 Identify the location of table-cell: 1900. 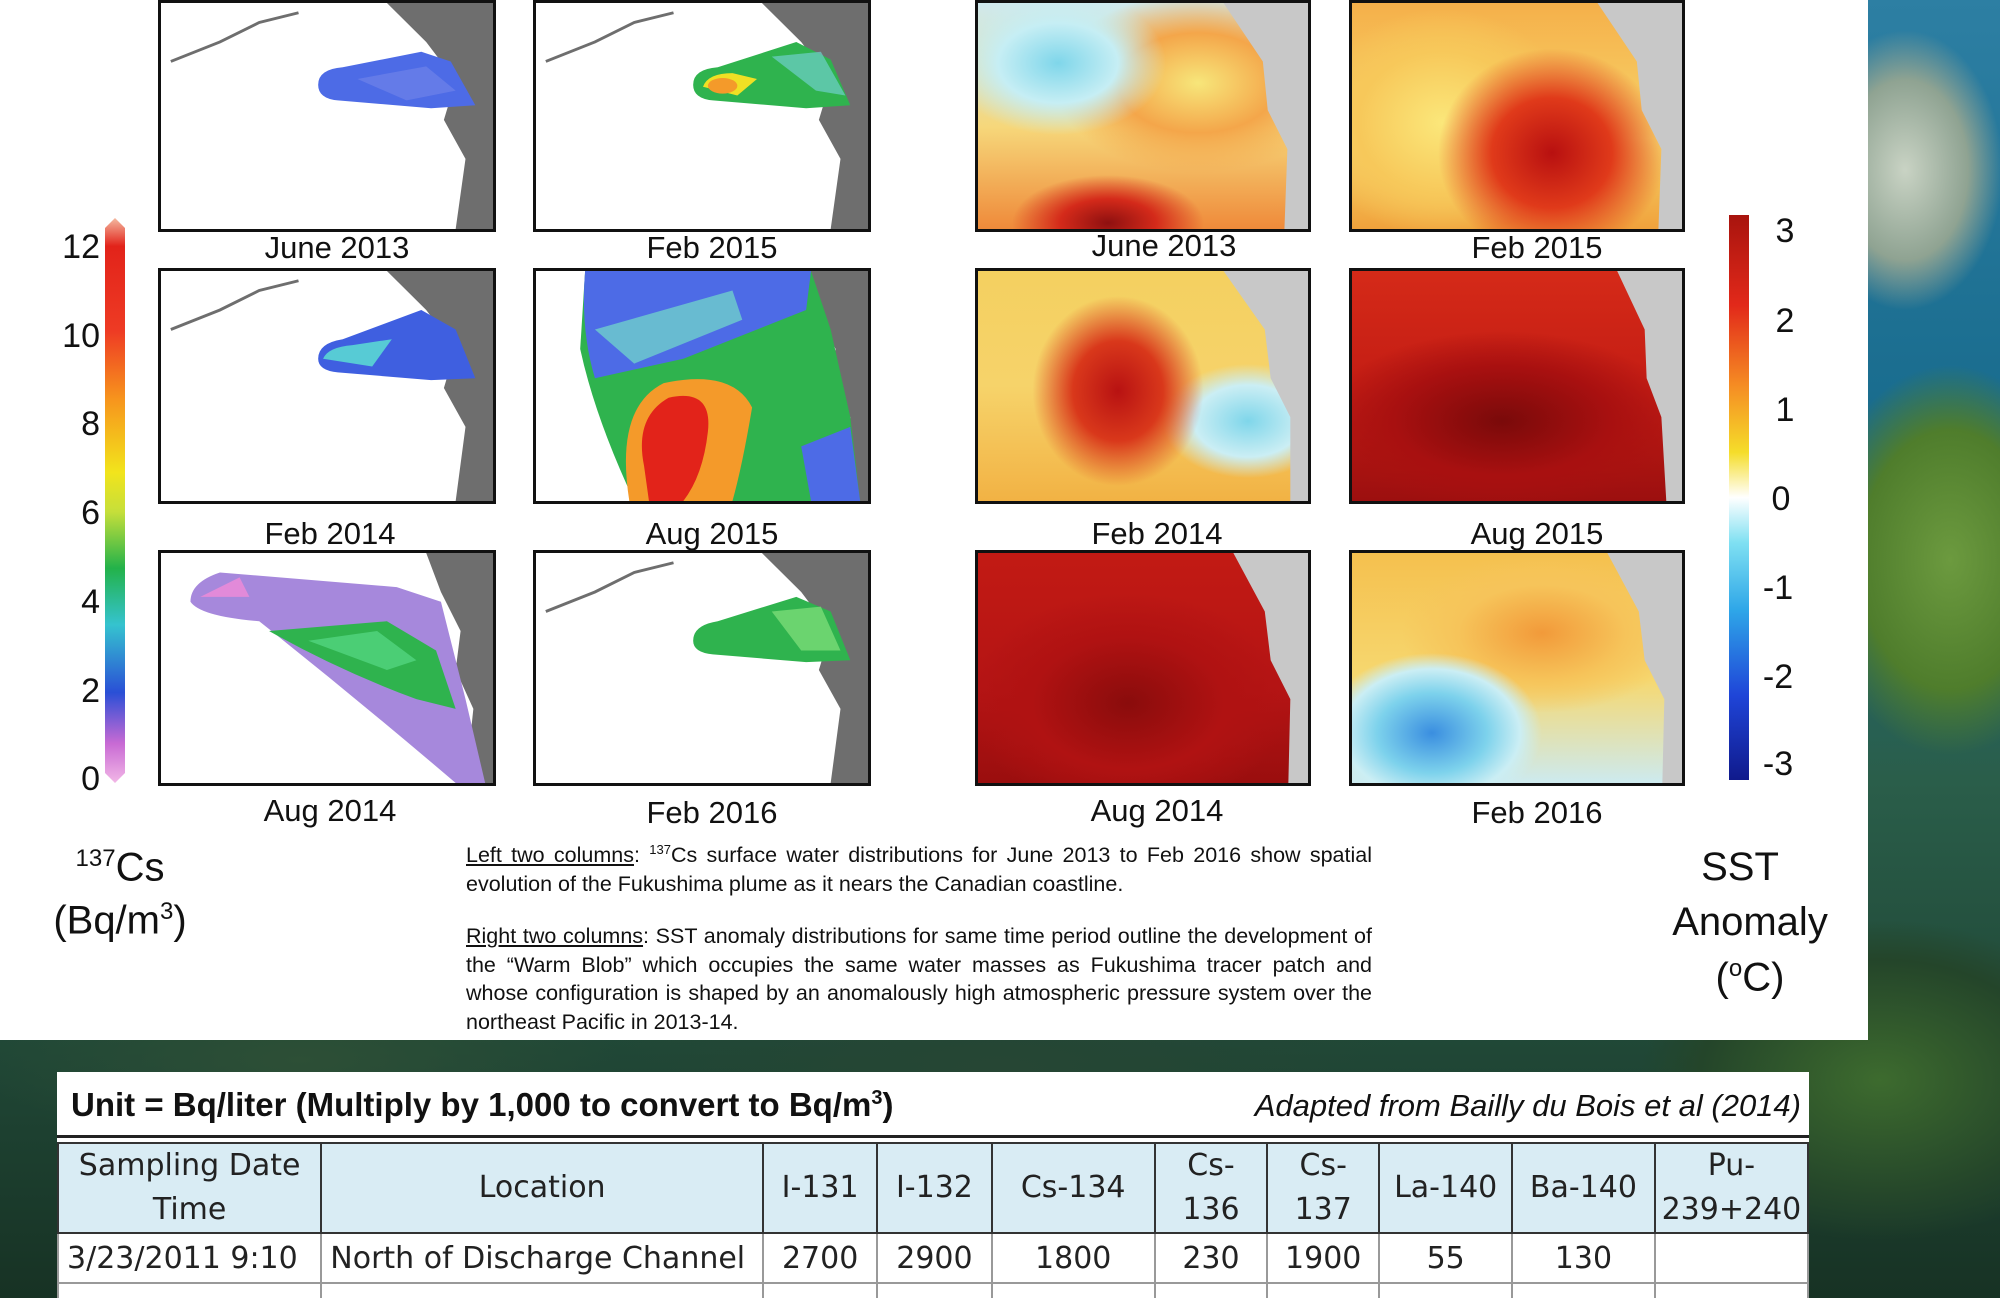
(1323, 1258).